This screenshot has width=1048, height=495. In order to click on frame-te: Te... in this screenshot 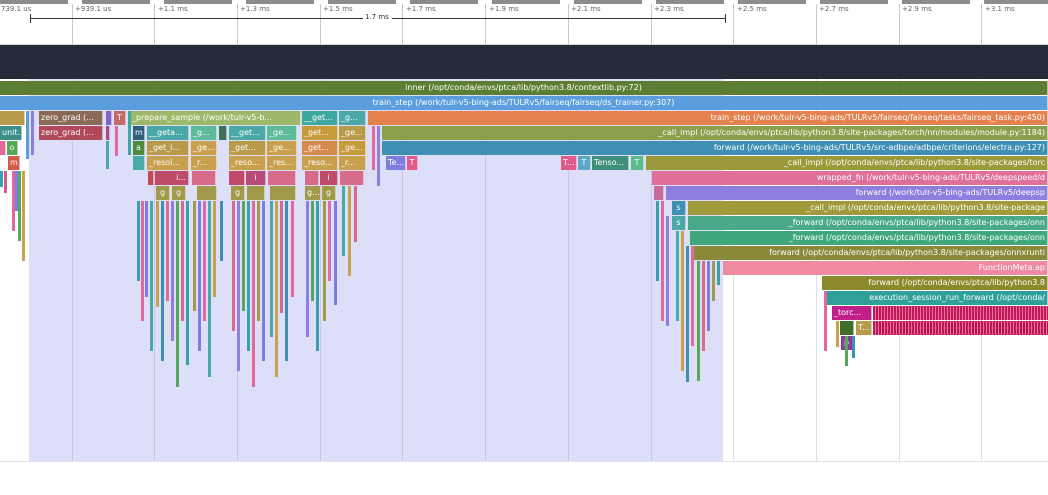, I will do `click(396, 163)`.